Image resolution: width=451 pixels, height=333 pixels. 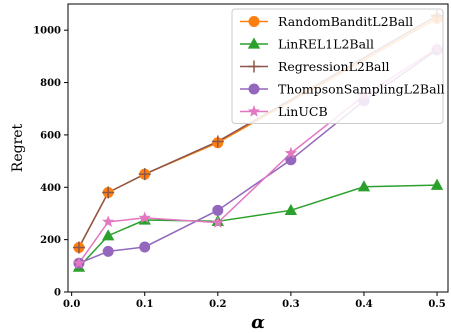 I want to click on legend-label-linrel1l2ball: LinREL1L2Ball, so click(x=326, y=44).